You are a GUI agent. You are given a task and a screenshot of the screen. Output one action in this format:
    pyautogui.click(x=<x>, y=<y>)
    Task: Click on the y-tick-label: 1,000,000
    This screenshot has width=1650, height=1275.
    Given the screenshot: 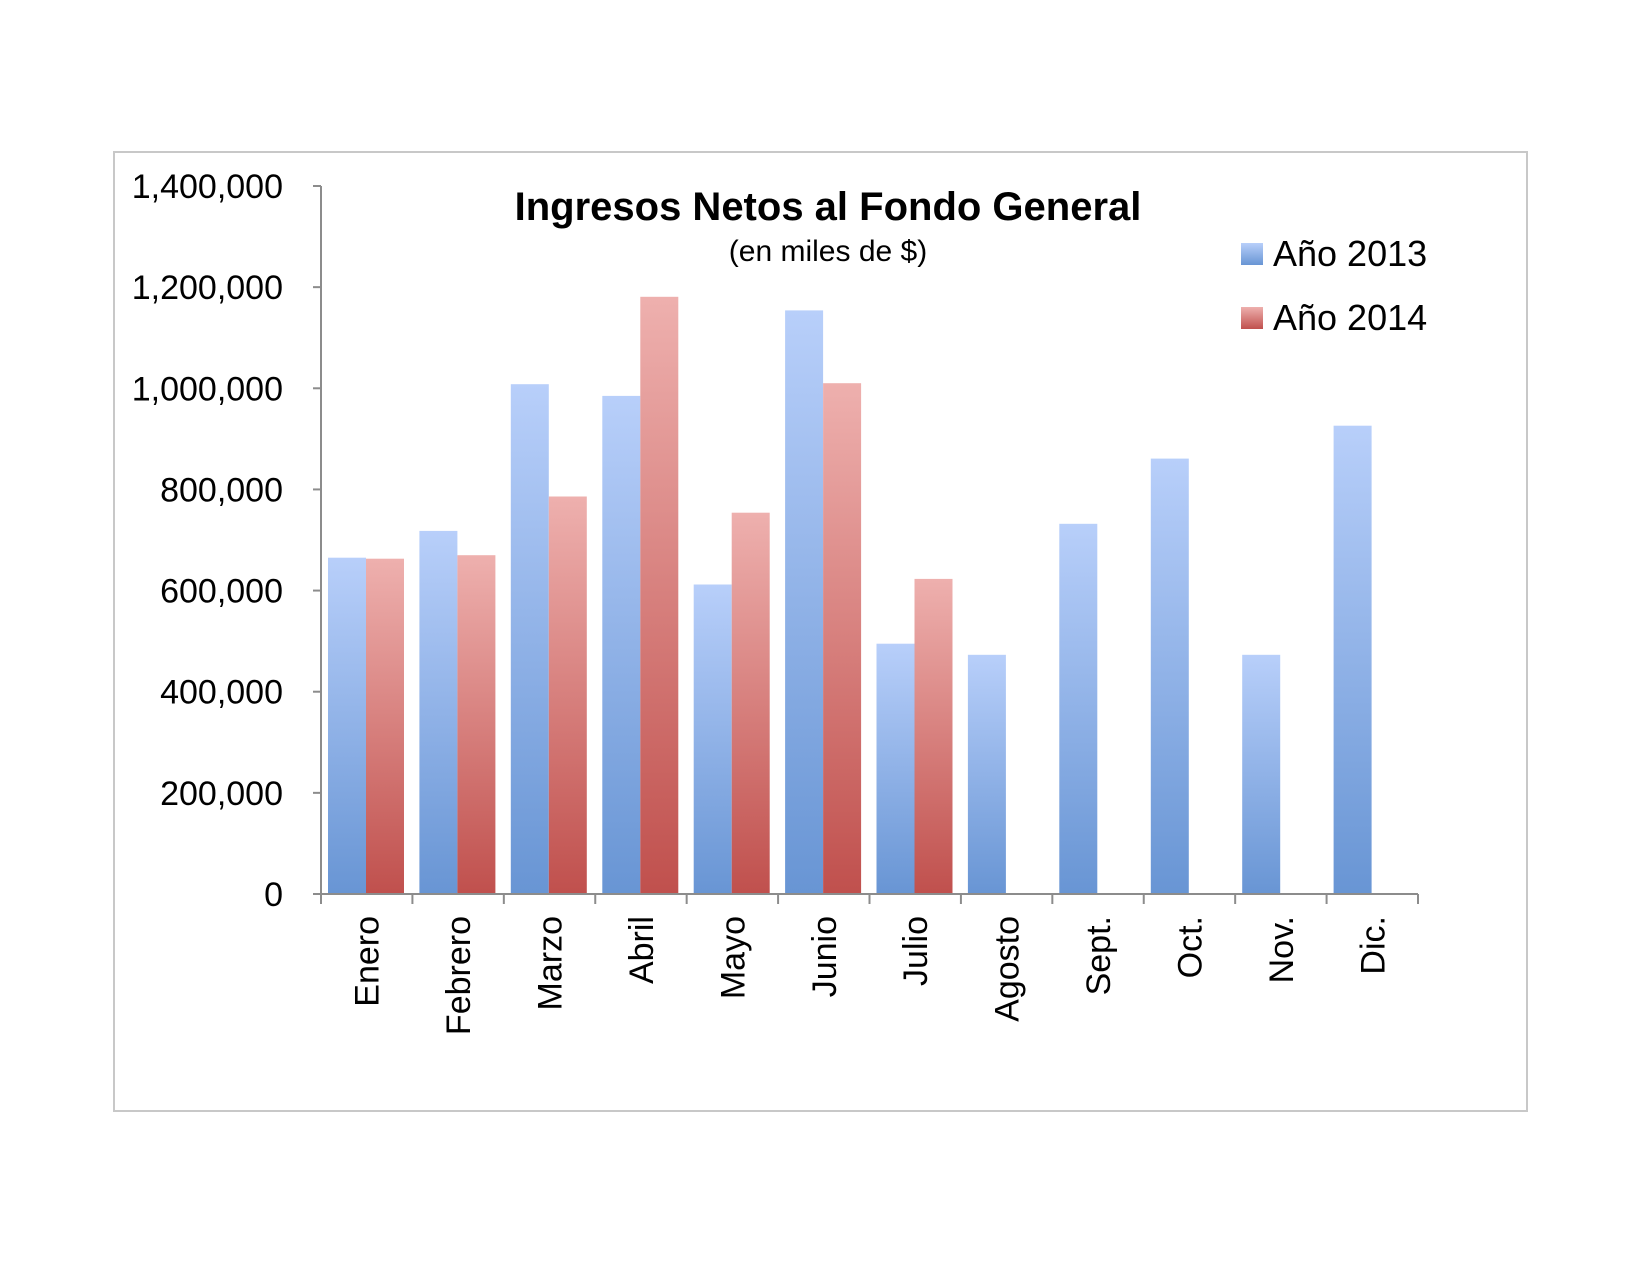 What is the action you would take?
    pyautogui.click(x=207, y=389)
    